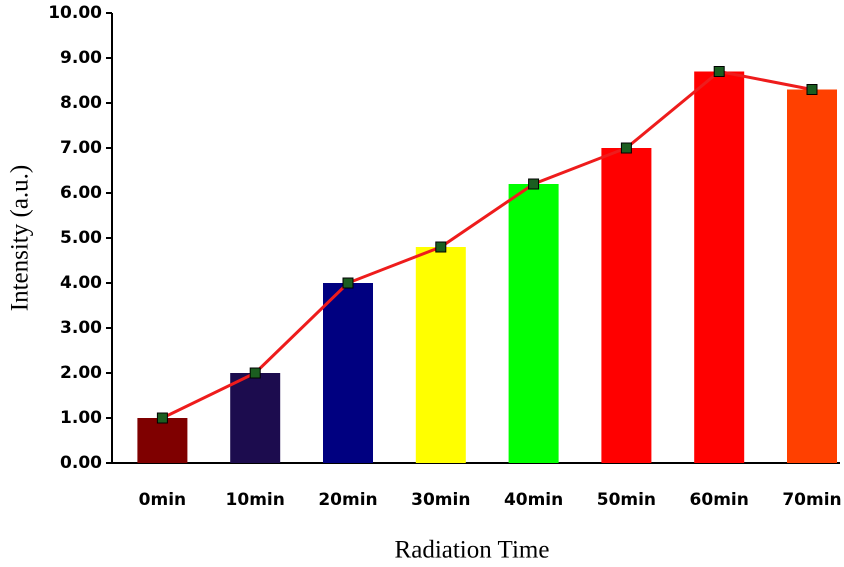 The height and width of the screenshot is (567, 844). What do you see at coordinates (81, 193) in the screenshot?
I see `y-tick-label: 6.00` at bounding box center [81, 193].